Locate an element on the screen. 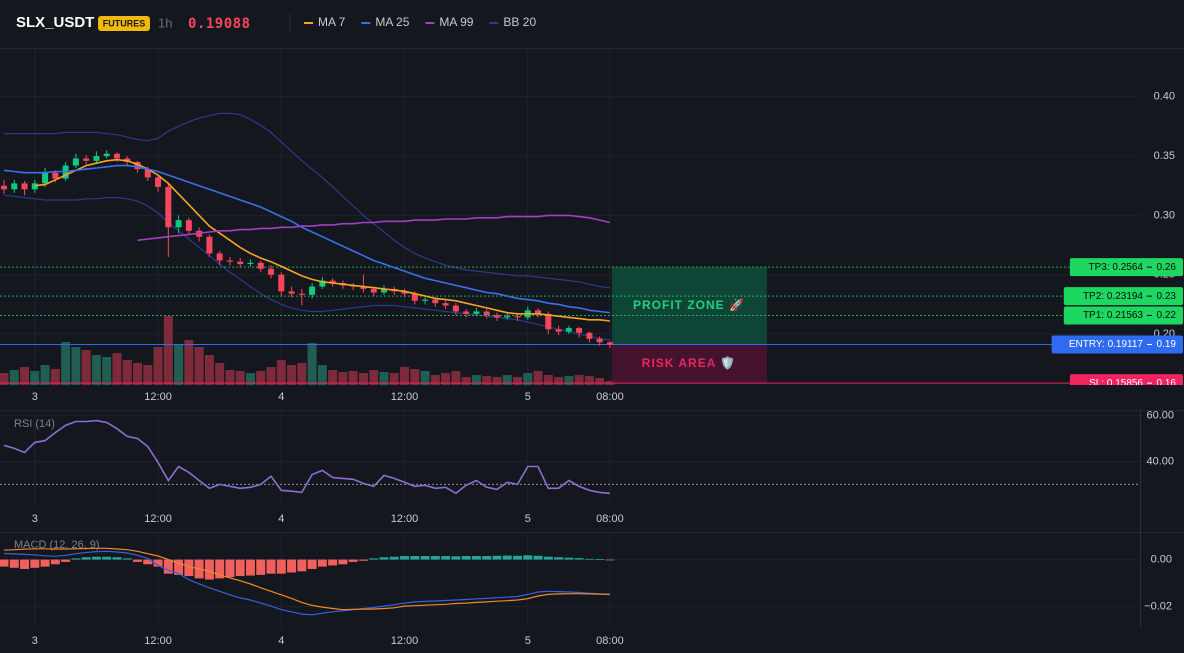 Image resolution: width=1184 pixels, height=653 pixels. signal-line is located at coordinates (306, 579).